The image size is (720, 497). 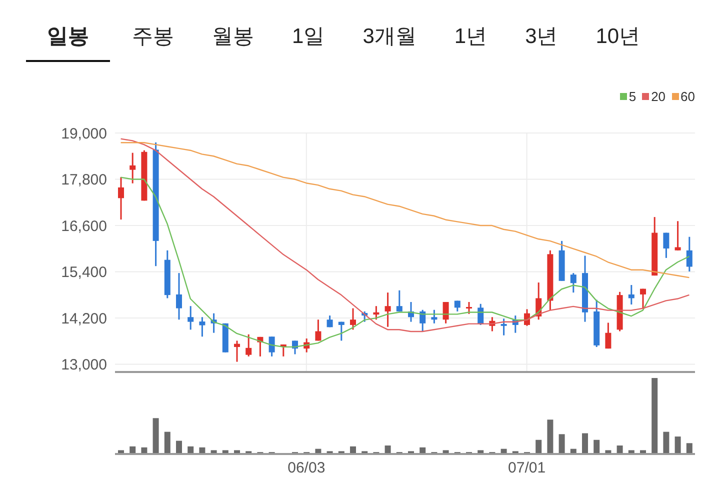 What do you see at coordinates (527, 468) in the screenshot?
I see `x-tick-label: 07/01` at bounding box center [527, 468].